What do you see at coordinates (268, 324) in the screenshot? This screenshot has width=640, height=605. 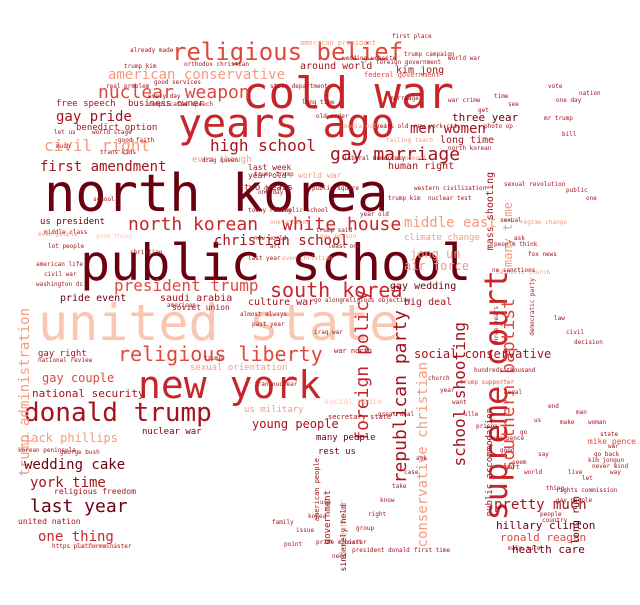 I see `cloud-word: past year` at bounding box center [268, 324].